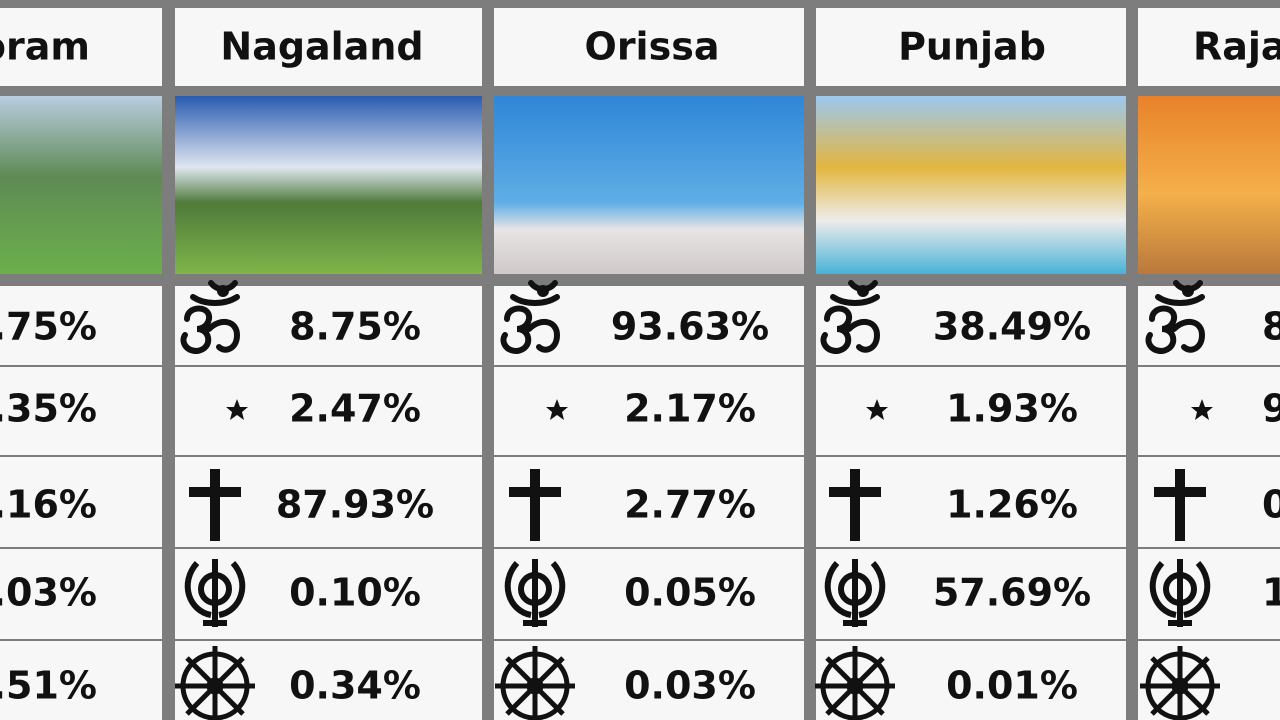  Describe the element at coordinates (48, 505) in the screenshot. I see `percentage: 7.16%` at that location.